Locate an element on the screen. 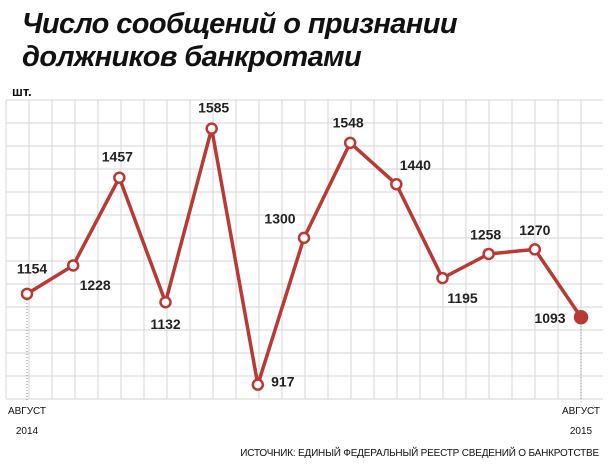 The image size is (609, 475). x-tick-label: АВГУСТ 2014 is located at coordinates (27, 421).